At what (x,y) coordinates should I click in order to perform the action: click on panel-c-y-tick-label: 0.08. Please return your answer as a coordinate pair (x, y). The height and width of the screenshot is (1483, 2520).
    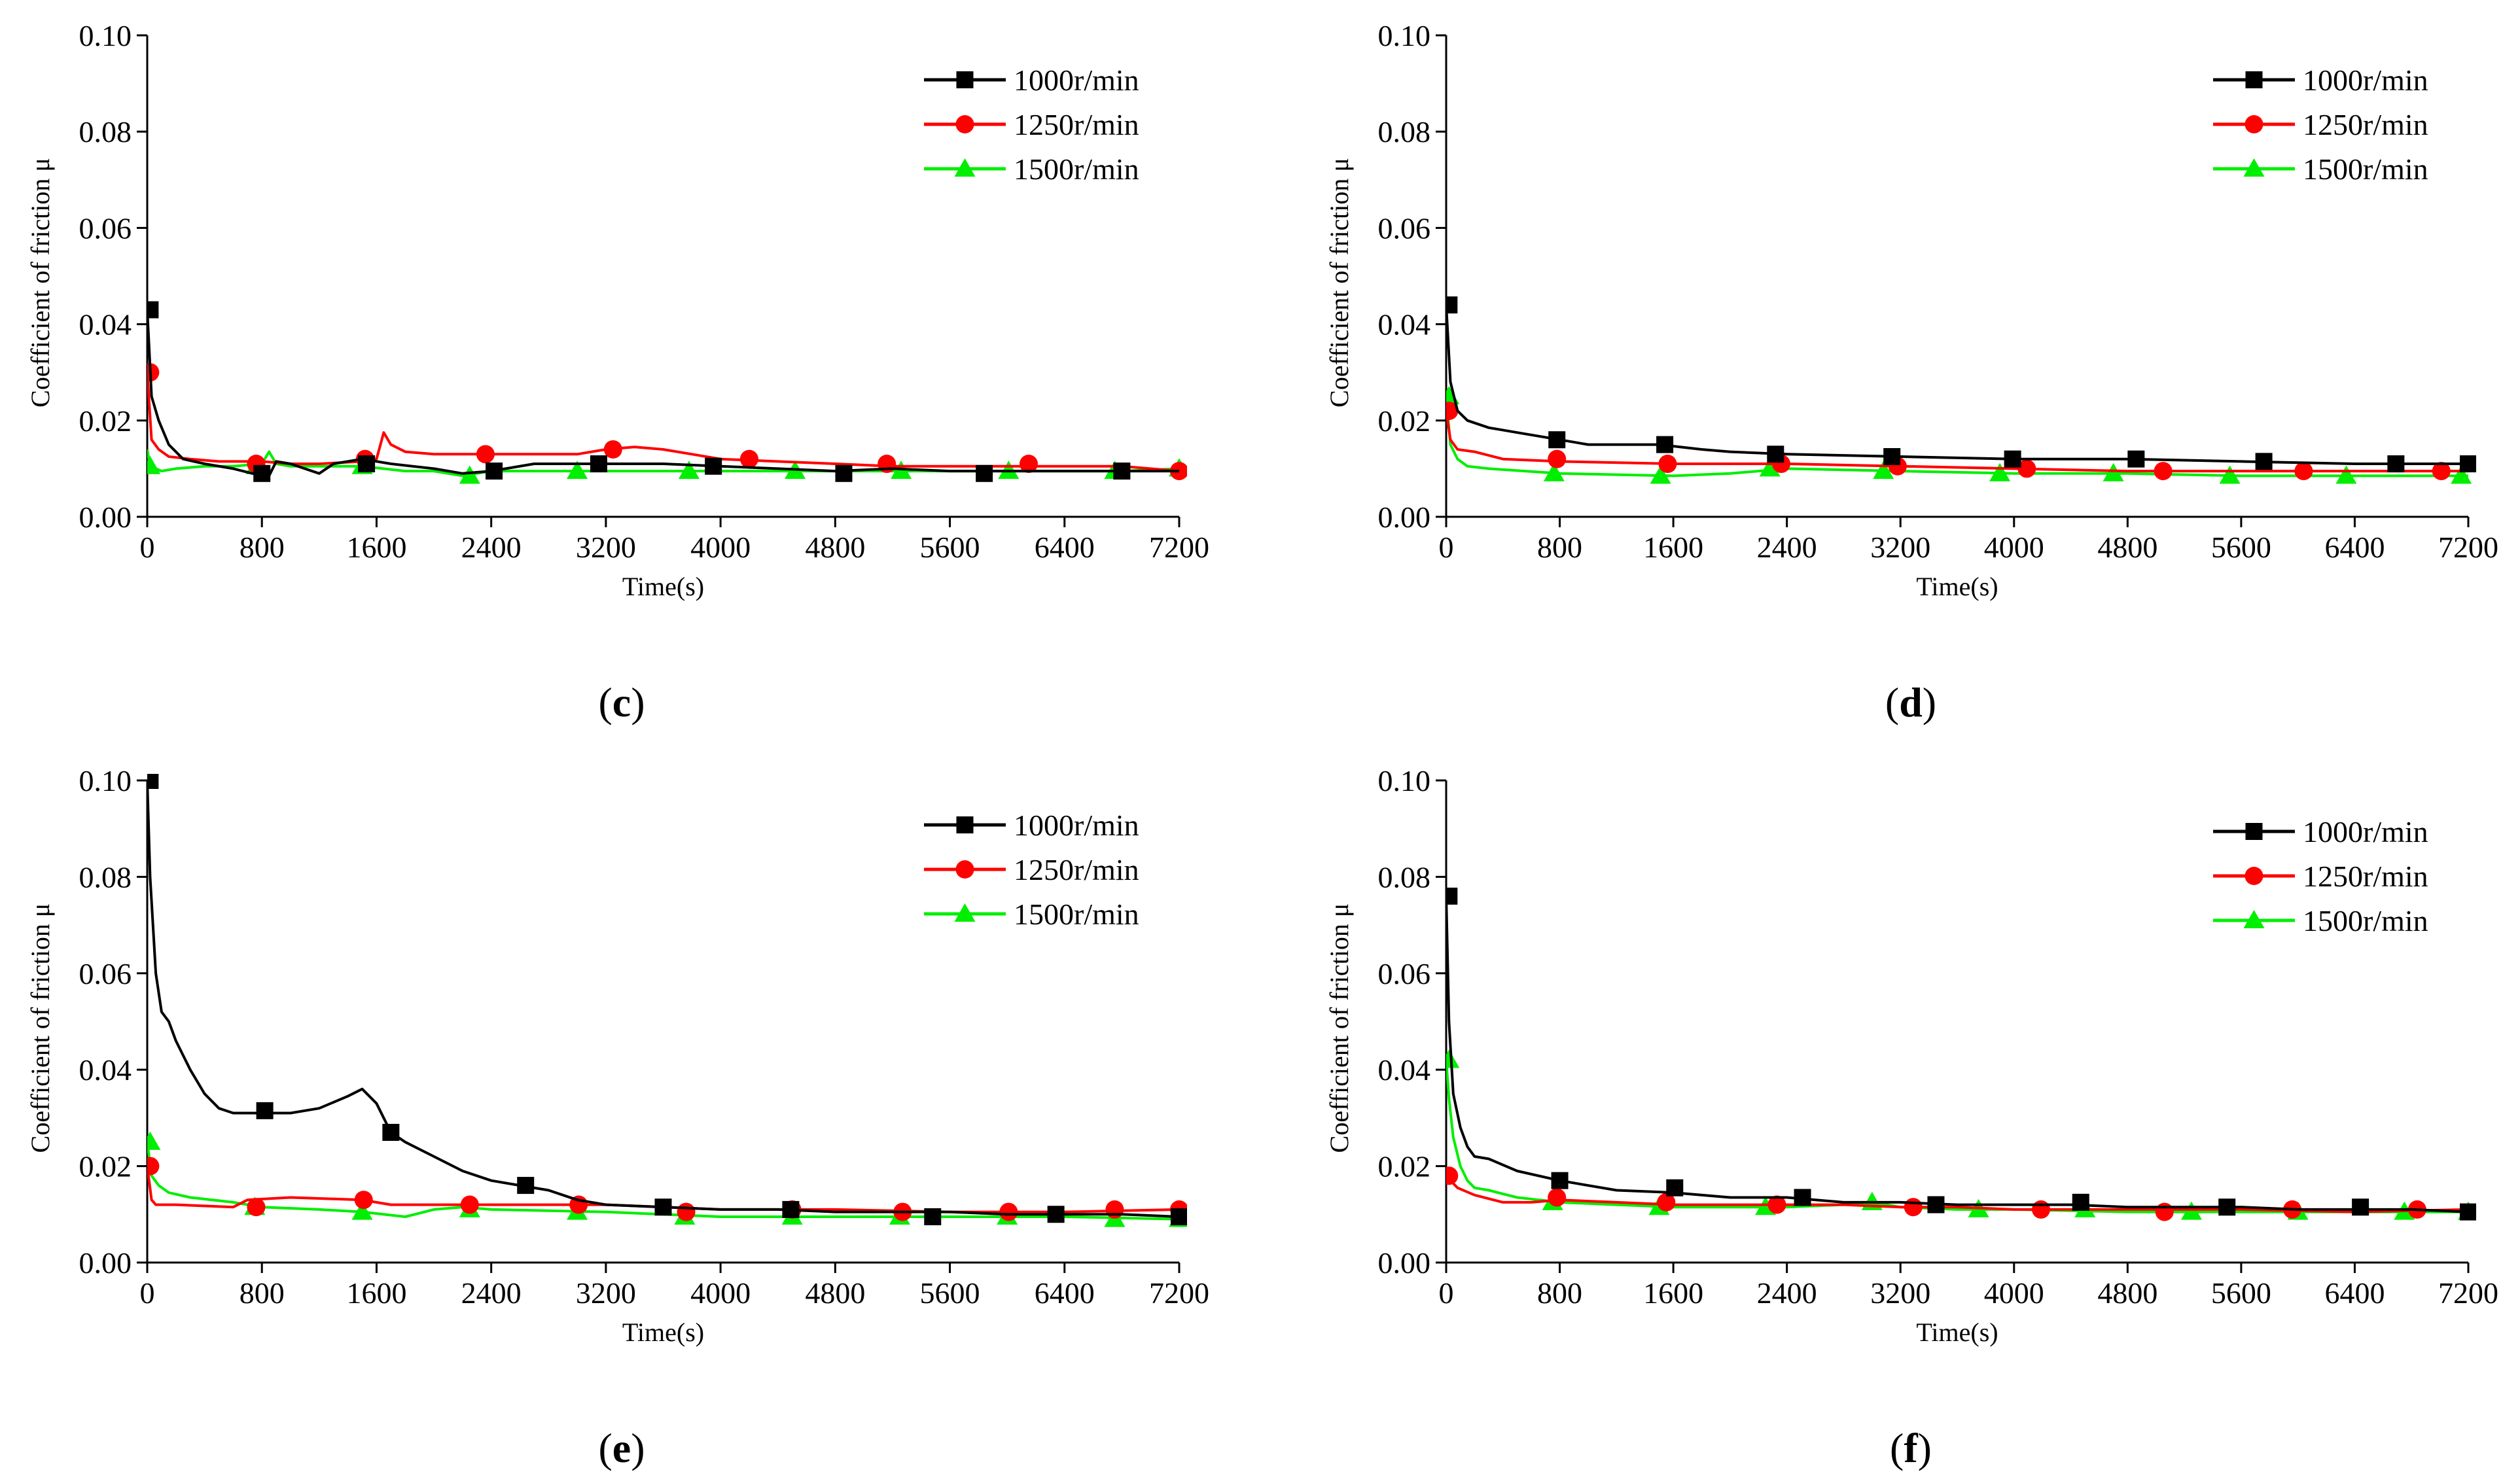
    Looking at the image, I should click on (106, 132).